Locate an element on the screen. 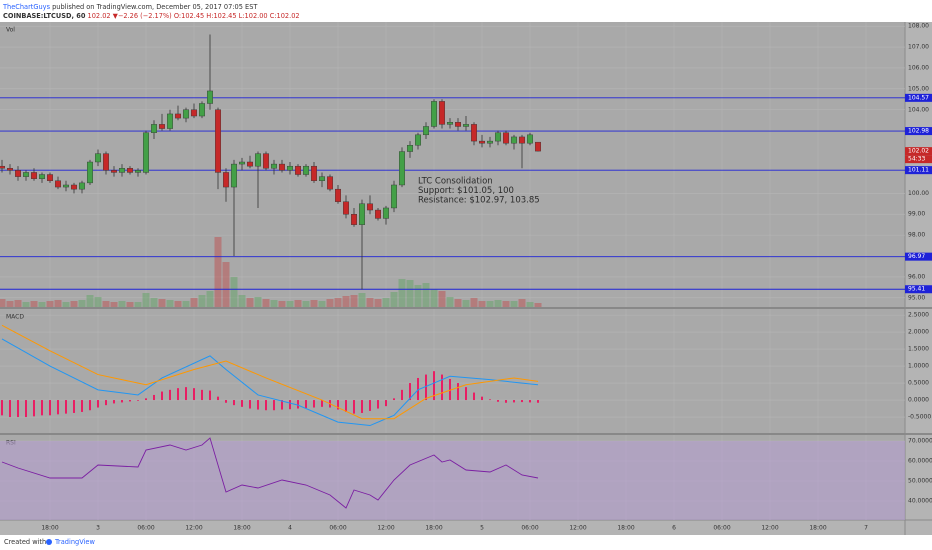 The height and width of the screenshot is (550, 932). time-axis-background is located at coordinates (452, 527).